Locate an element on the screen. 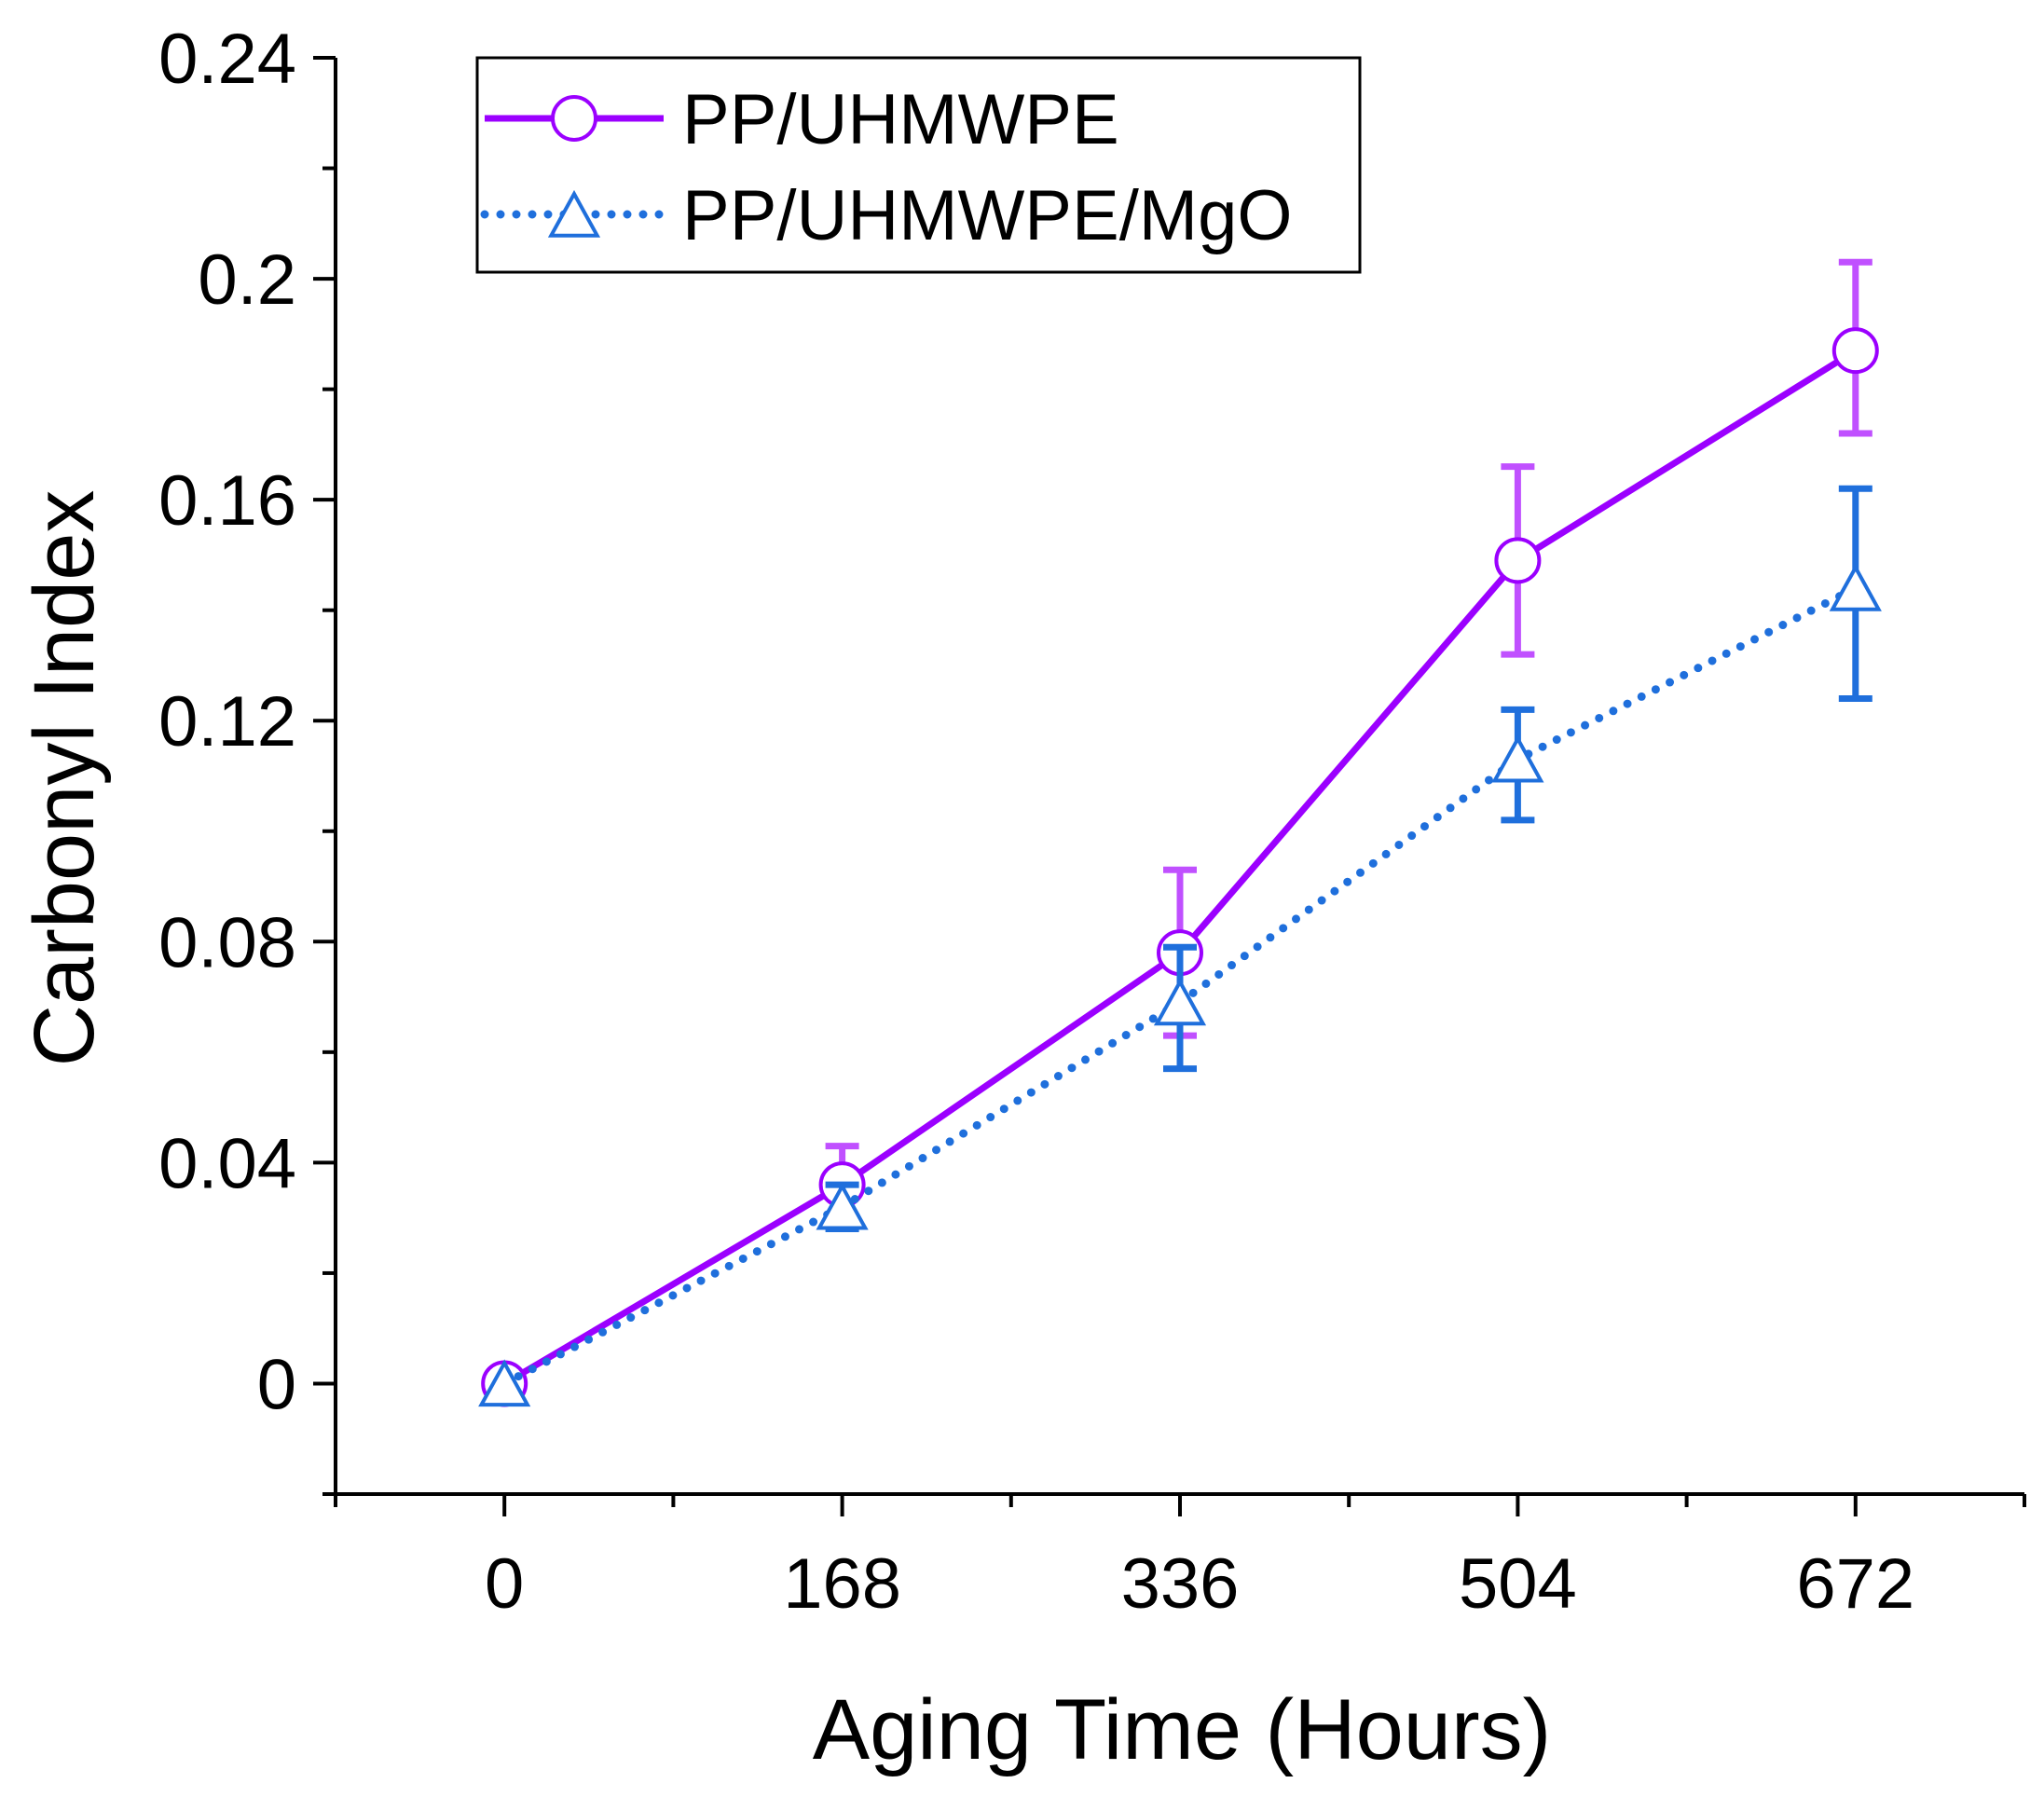 The width and height of the screenshot is (2044, 1797). legend-marker-circle is located at coordinates (574, 119).